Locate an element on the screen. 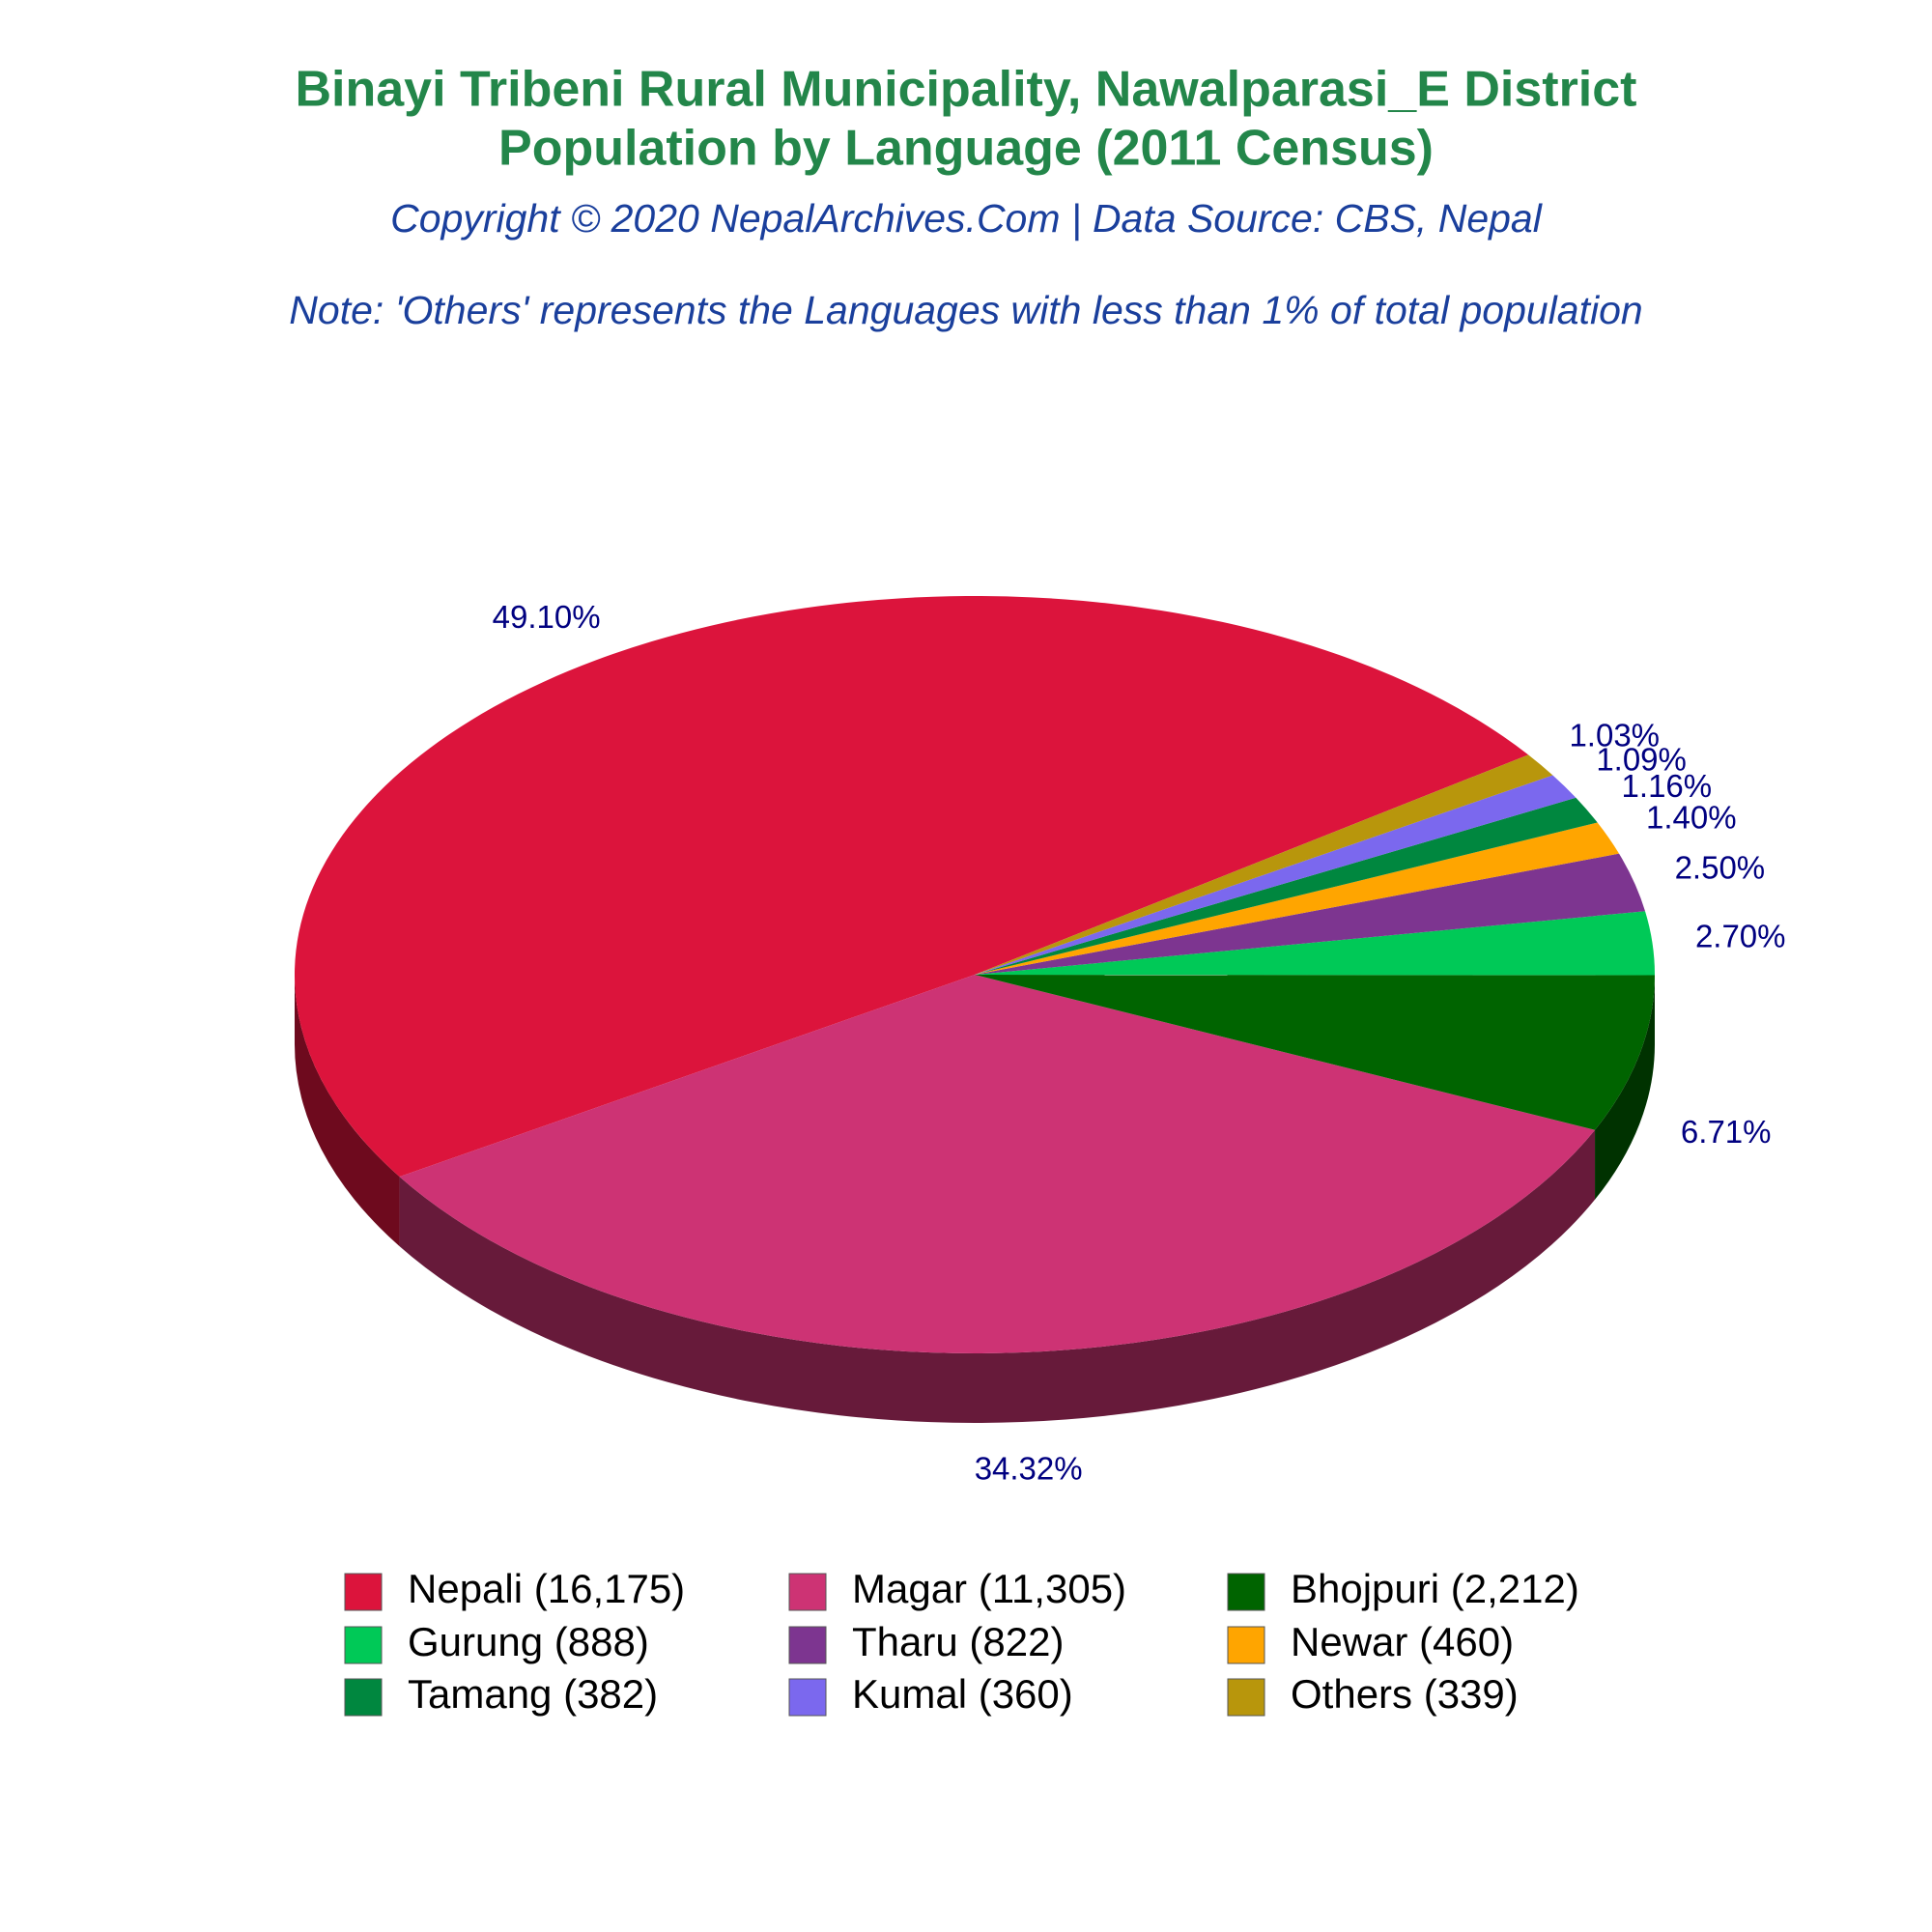 The height and width of the screenshot is (1932, 1932). data-label: 1.09% is located at coordinates (1641, 759).